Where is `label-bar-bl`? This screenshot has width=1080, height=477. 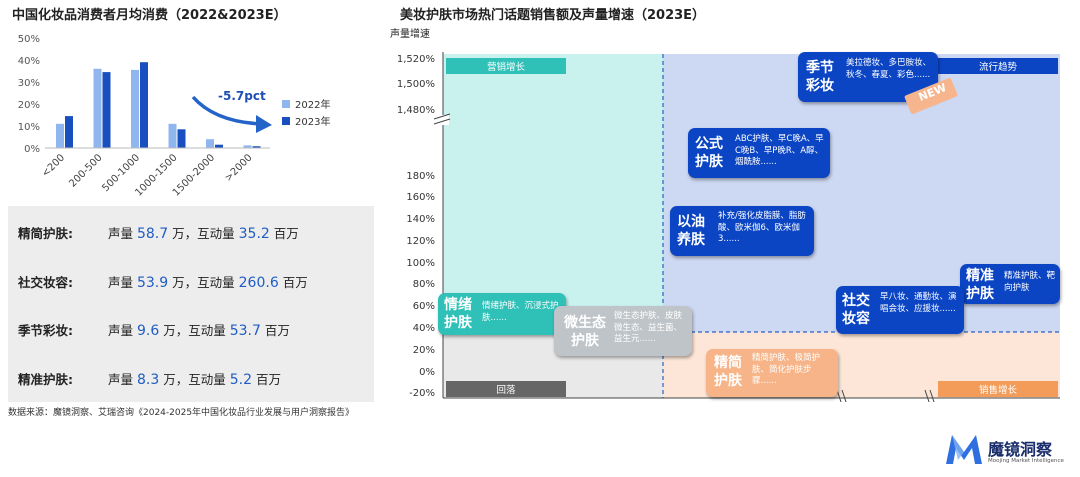
label-bar-bl is located at coordinates (506, 389).